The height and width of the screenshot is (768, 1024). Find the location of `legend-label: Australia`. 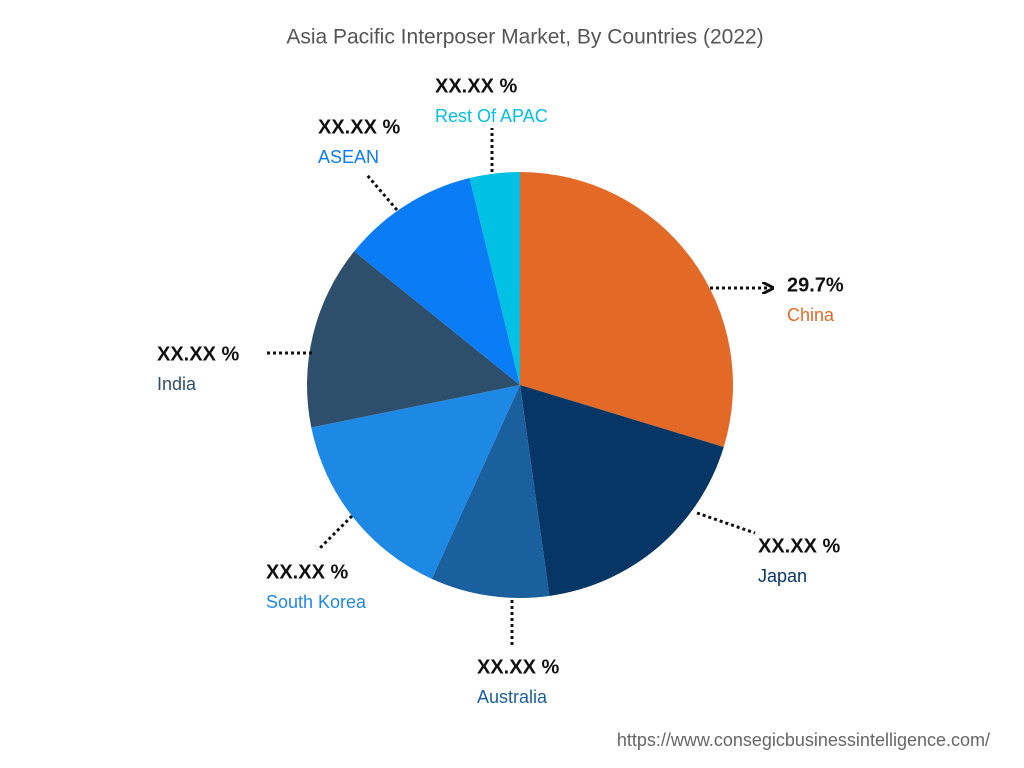

legend-label: Australia is located at coordinates (512, 697).